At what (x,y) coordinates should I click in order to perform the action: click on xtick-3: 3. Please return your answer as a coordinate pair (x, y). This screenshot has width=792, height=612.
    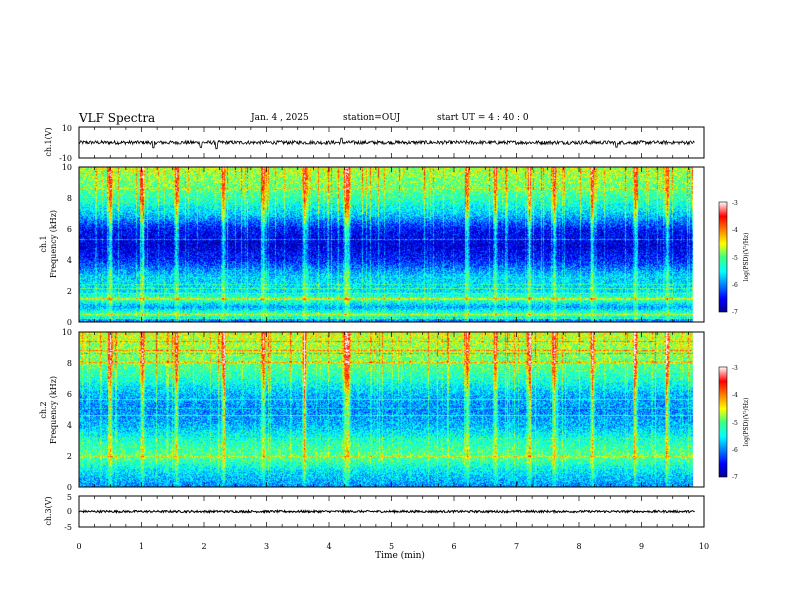
    Looking at the image, I should click on (266, 546).